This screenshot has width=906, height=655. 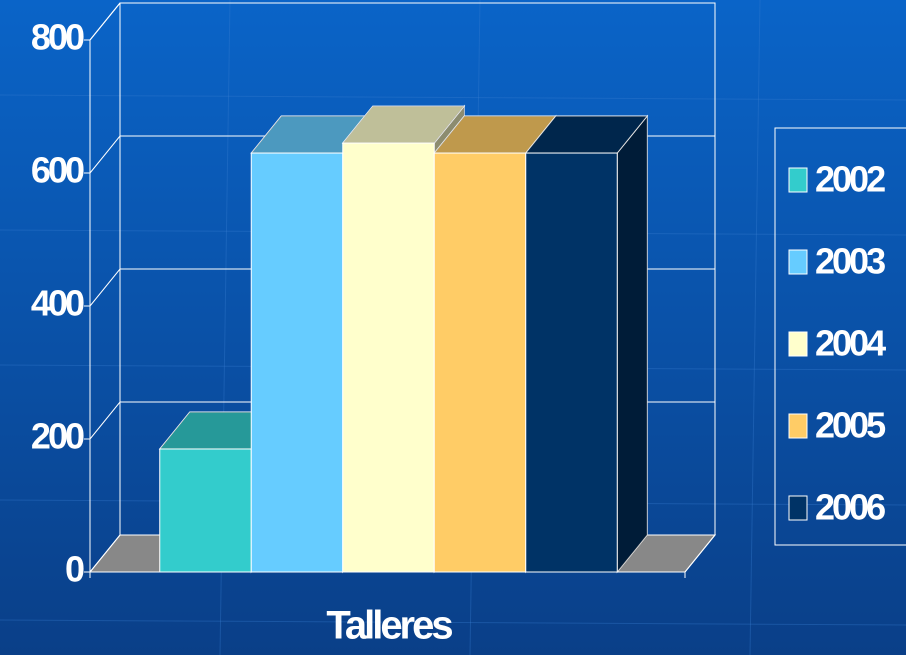 What do you see at coordinates (74, 569) in the screenshot?
I see `y-tick-label: 0` at bounding box center [74, 569].